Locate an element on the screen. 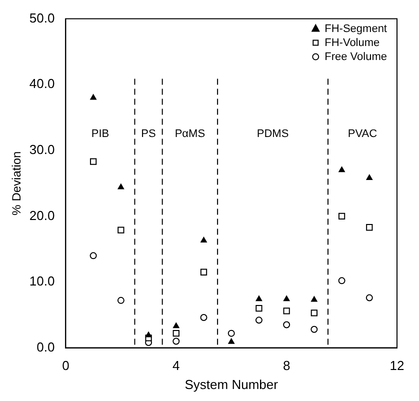 The height and width of the screenshot is (401, 419). annotation: PS is located at coordinates (148, 134).